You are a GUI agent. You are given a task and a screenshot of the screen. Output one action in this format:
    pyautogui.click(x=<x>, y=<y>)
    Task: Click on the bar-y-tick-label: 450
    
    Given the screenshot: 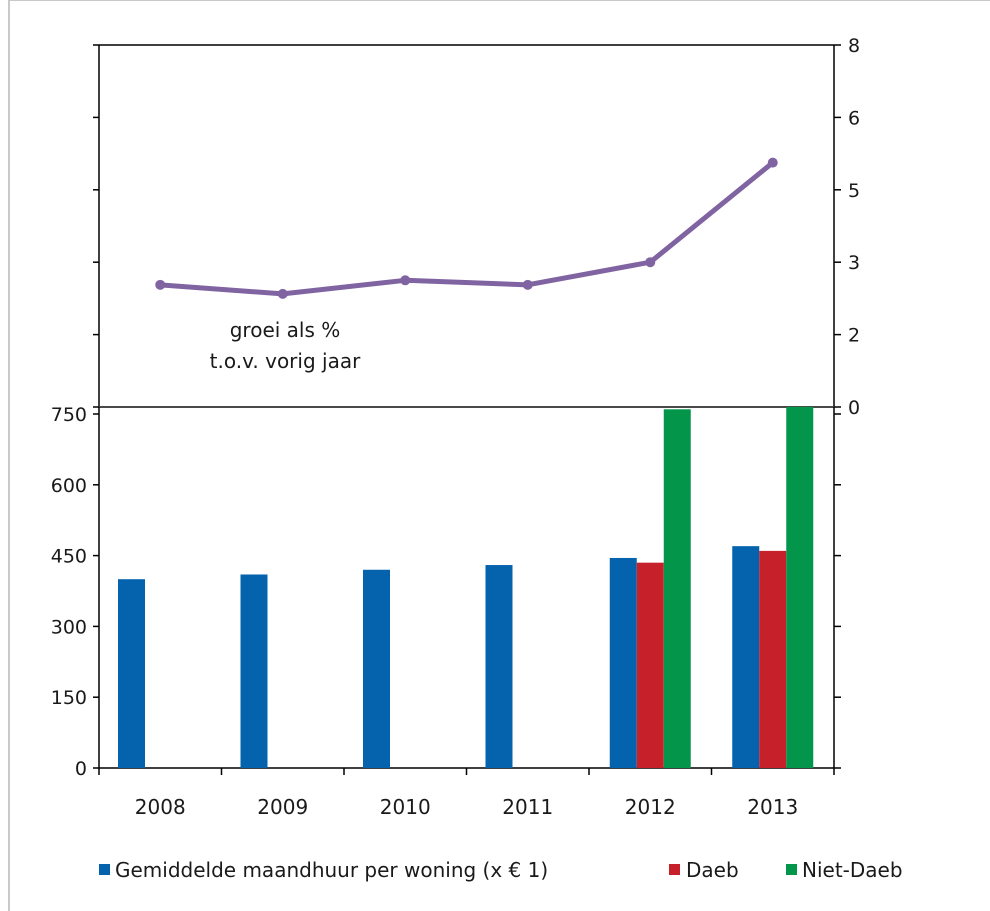 What is the action you would take?
    pyautogui.click(x=69, y=557)
    